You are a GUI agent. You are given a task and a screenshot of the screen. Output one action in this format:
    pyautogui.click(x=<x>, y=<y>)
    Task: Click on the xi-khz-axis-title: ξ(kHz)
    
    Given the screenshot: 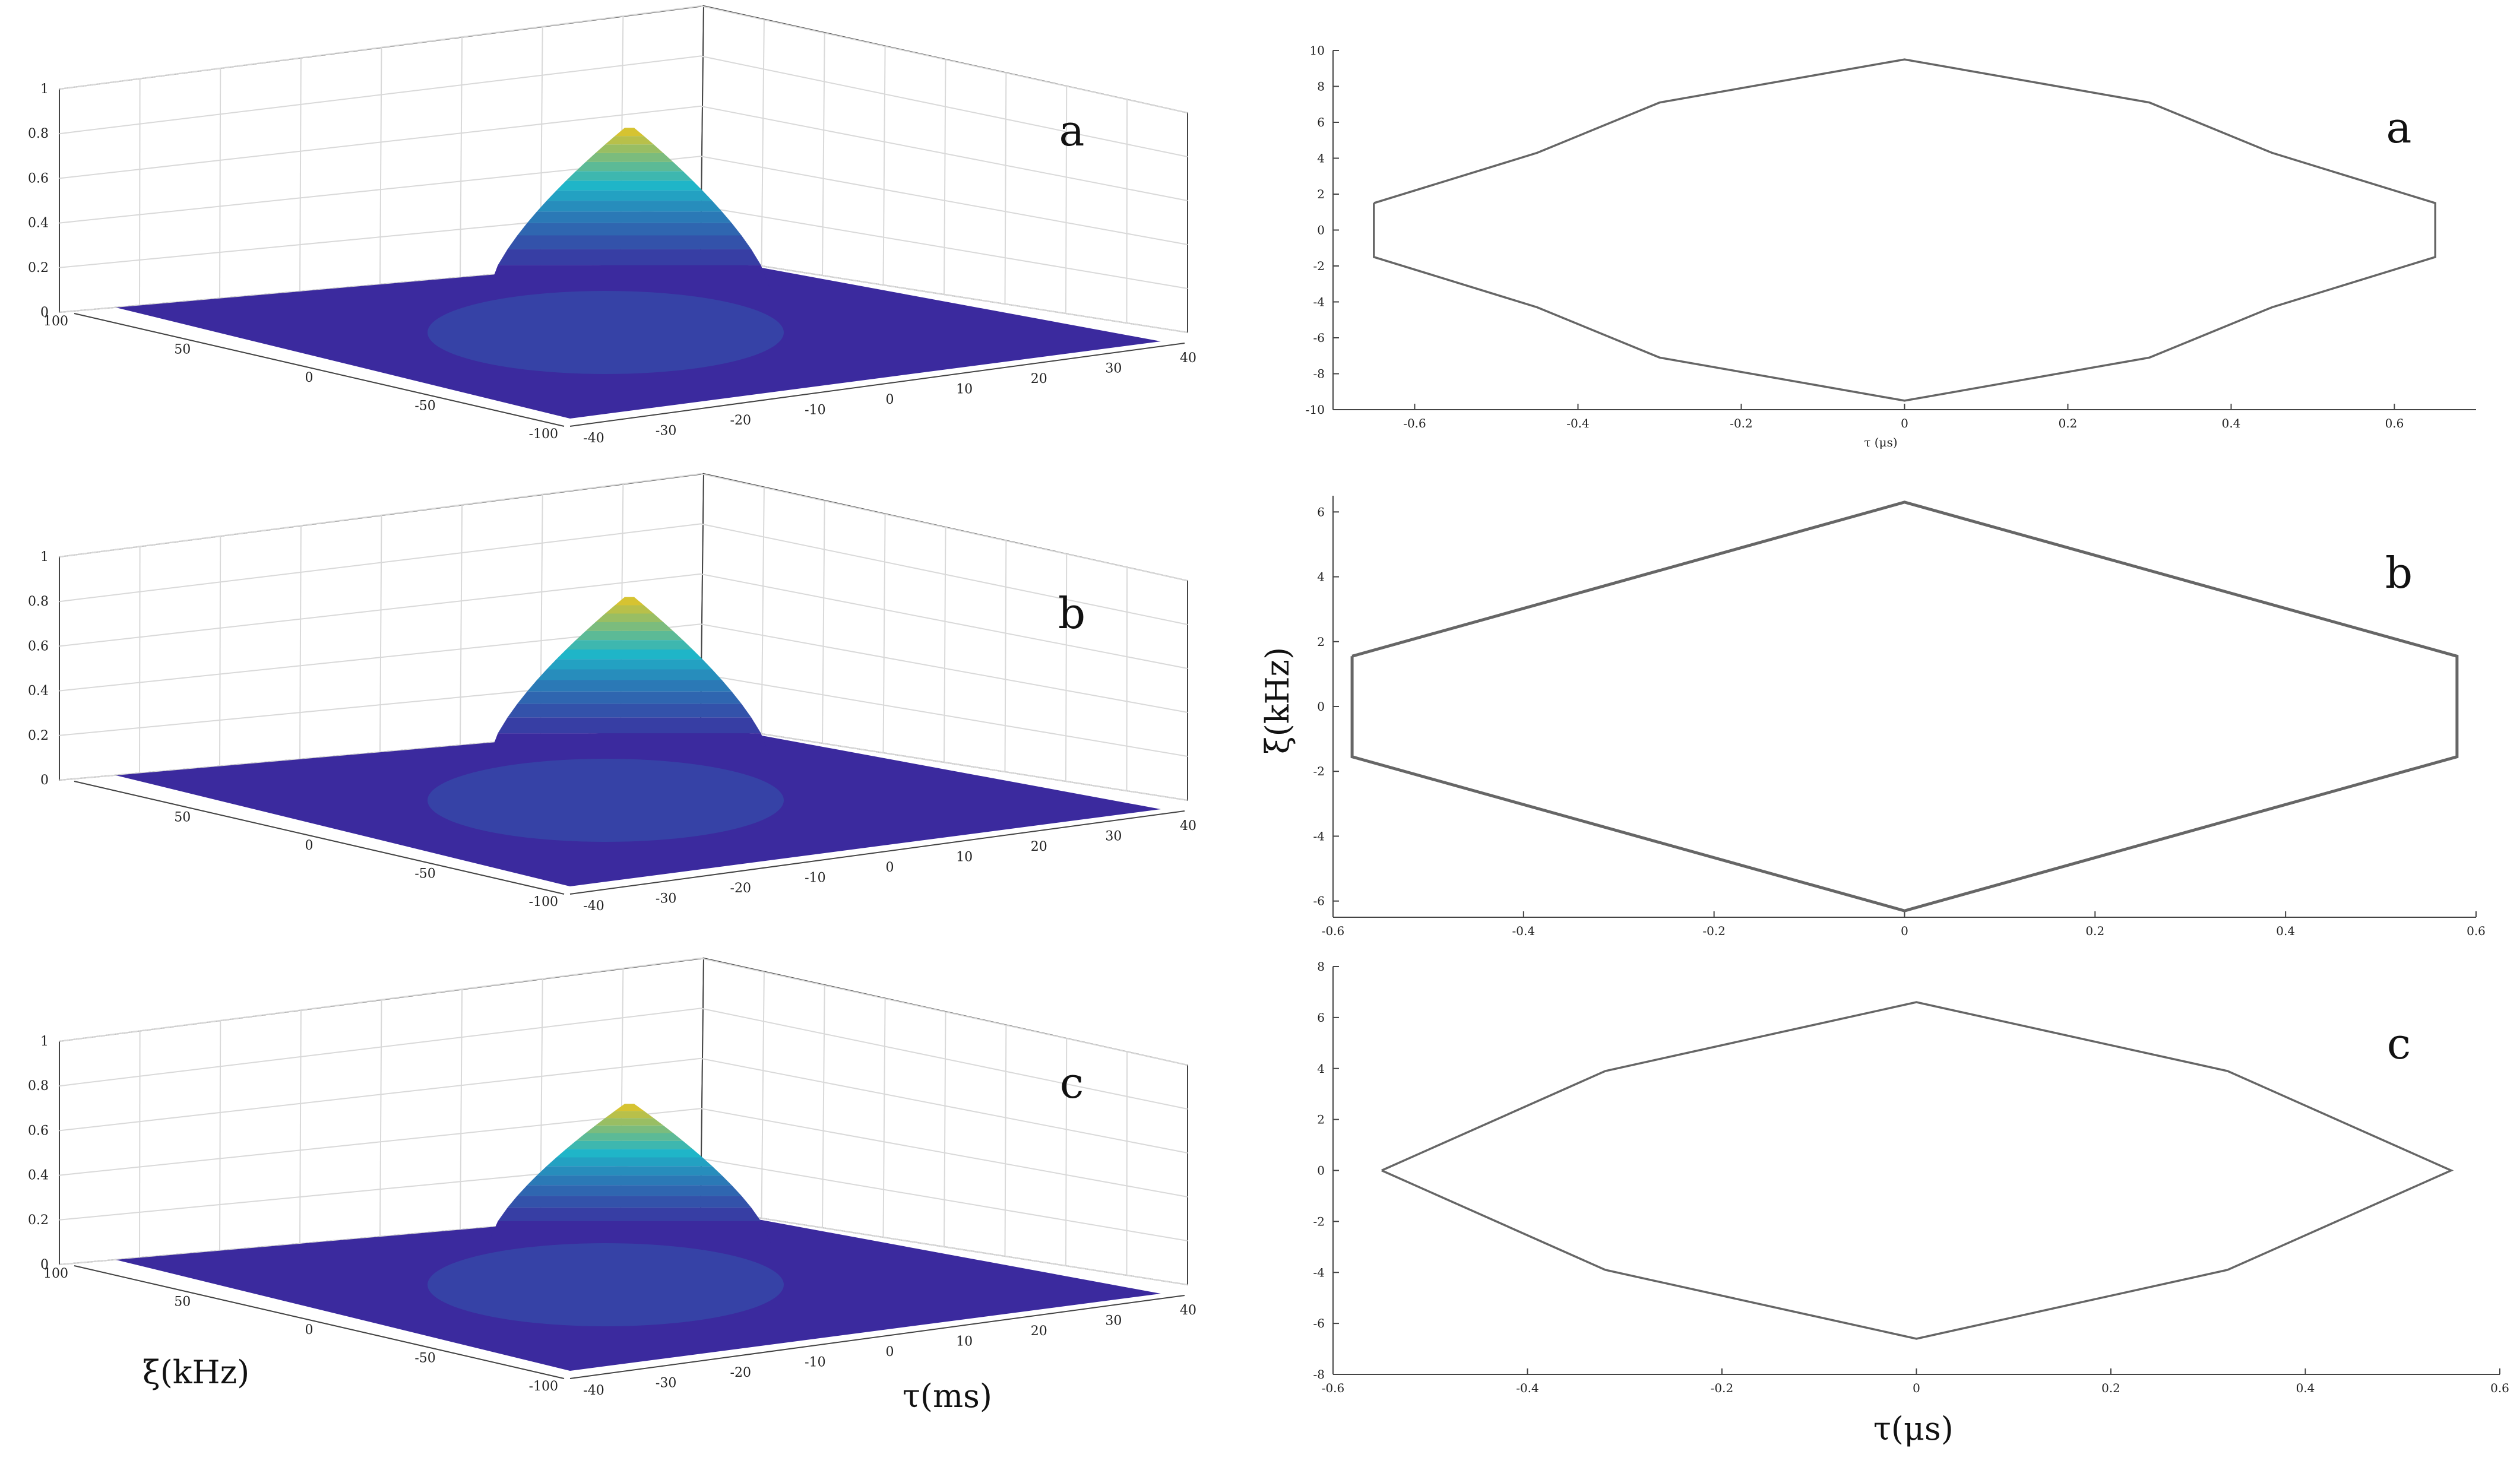 What is the action you would take?
    pyautogui.click(x=1277, y=700)
    